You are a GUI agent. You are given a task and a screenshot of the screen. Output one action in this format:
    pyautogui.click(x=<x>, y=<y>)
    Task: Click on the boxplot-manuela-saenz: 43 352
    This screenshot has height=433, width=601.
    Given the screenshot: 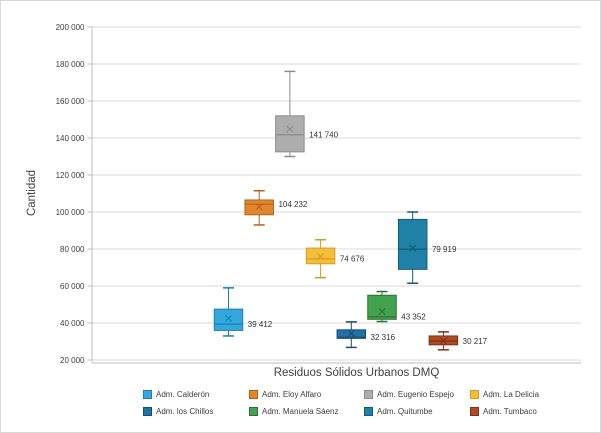 What is the action you would take?
    pyautogui.click(x=396, y=306)
    